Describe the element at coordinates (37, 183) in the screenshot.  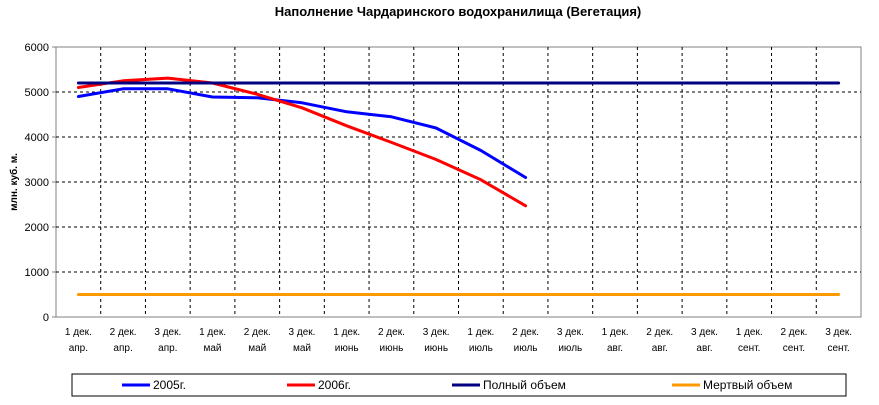
I see `y-tick-label: 3000` at that location.